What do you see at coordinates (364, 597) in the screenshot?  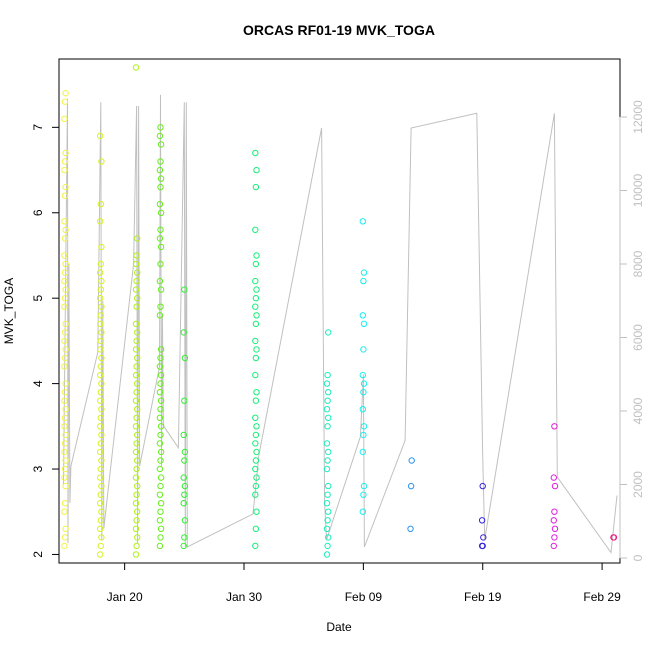 I see `x-tick-label: Feb 09` at bounding box center [364, 597].